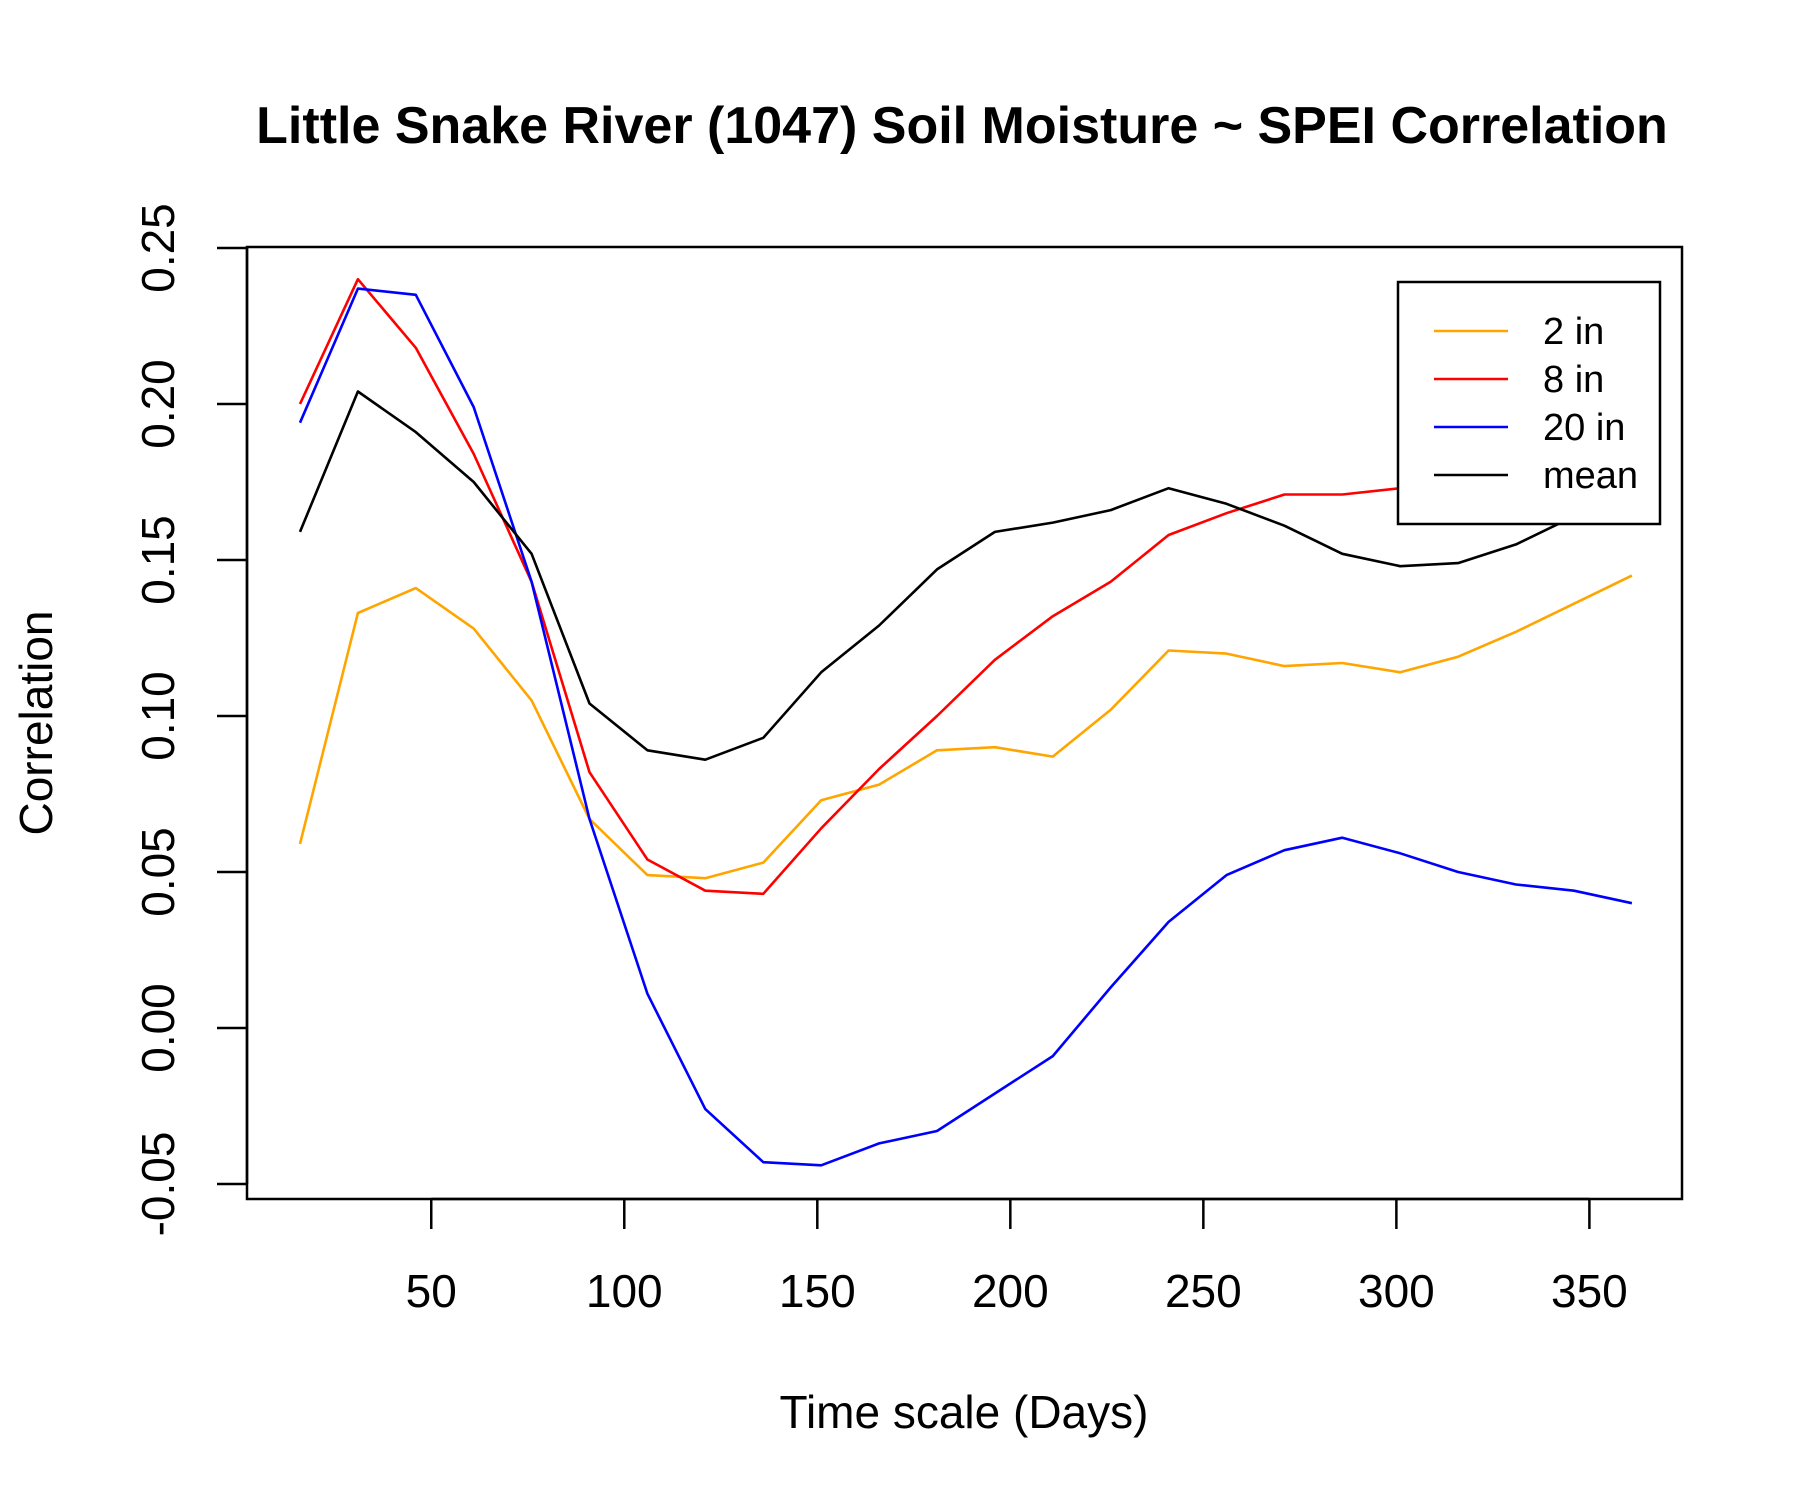  What do you see at coordinates (190, 720) in the screenshot?
I see `y-axis: -0.05 0.00 0.05 0.10 0.15 0.20 0.25` at bounding box center [190, 720].